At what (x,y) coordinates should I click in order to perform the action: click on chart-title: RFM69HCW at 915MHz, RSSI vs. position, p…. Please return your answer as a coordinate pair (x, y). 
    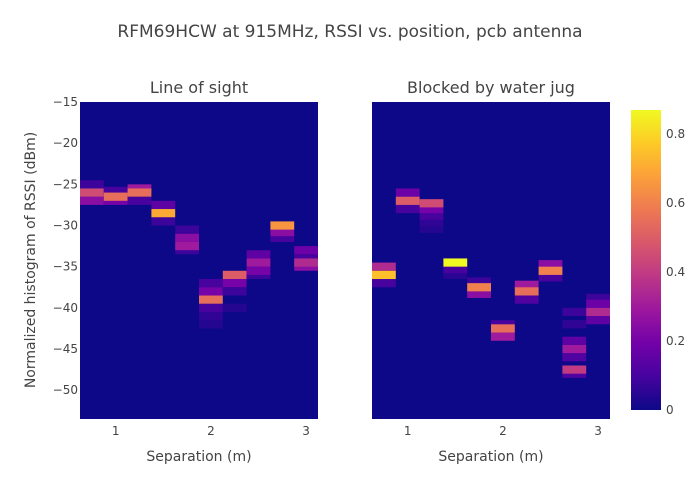
    Looking at the image, I should click on (349, 32).